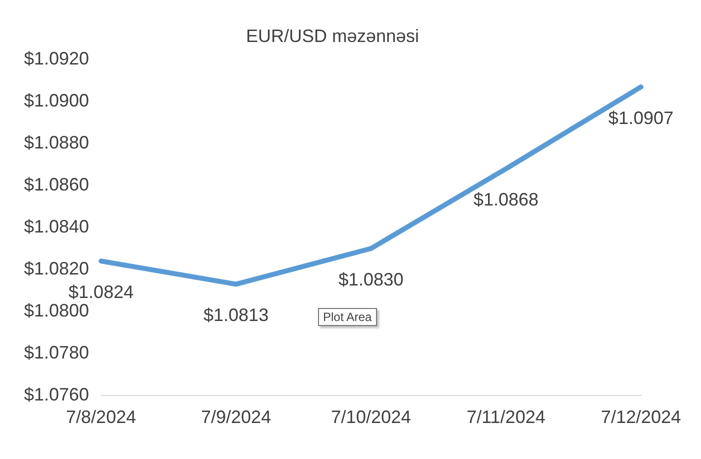 This screenshot has height=459, width=701. I want to click on data-label: $1.0813, so click(236, 315).